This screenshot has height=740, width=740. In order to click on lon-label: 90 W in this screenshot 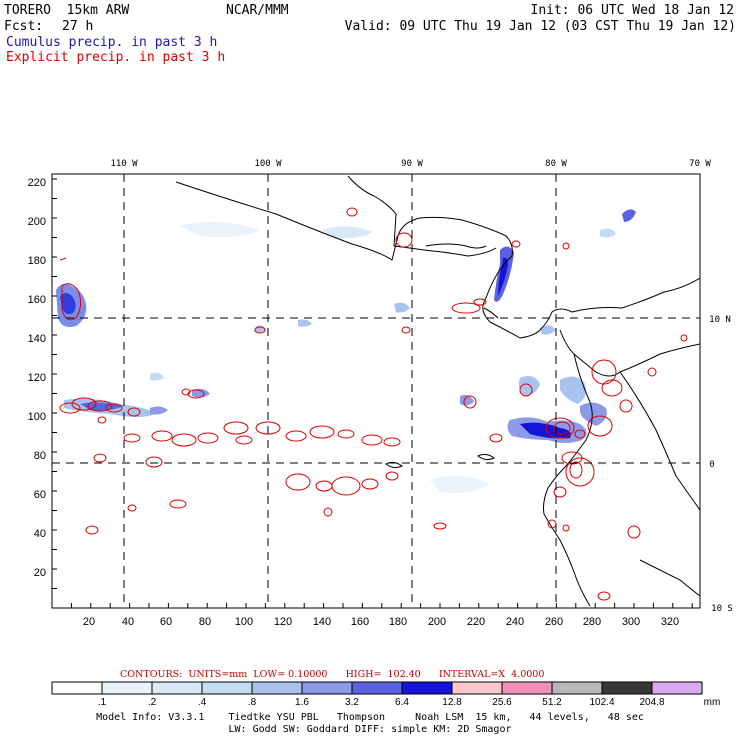, I will do `click(412, 164)`.